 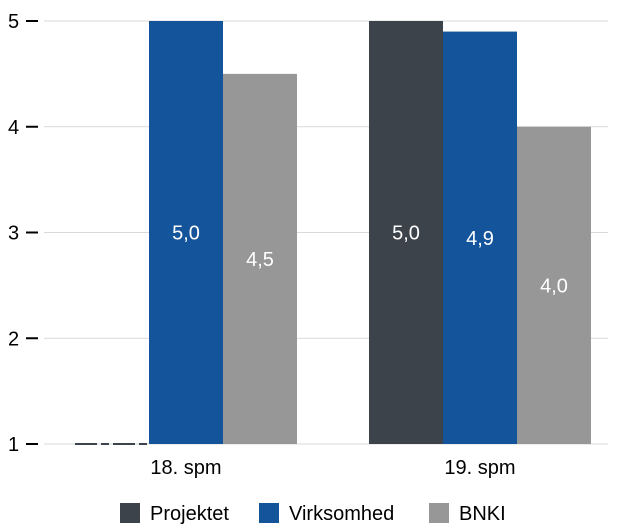 I want to click on legend-label: Projektet, so click(x=189, y=514).